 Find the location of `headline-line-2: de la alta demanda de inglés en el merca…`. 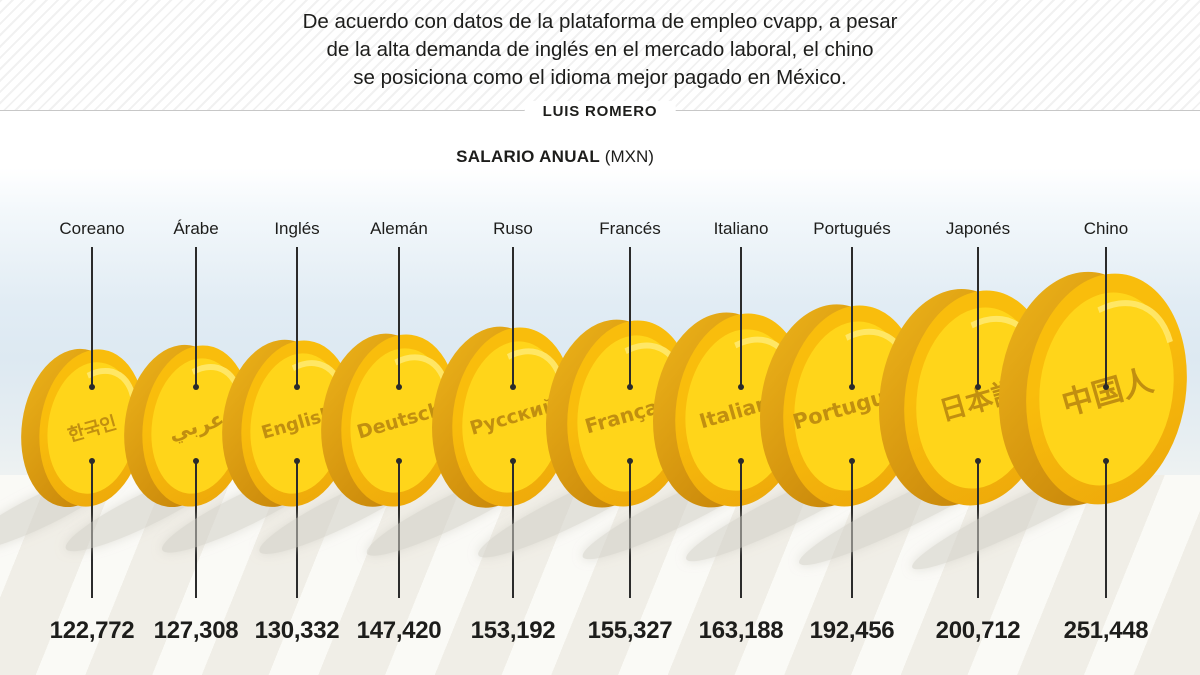

headline-line-2: de la alta demanda de inglés en el merca… is located at coordinates (600, 49).